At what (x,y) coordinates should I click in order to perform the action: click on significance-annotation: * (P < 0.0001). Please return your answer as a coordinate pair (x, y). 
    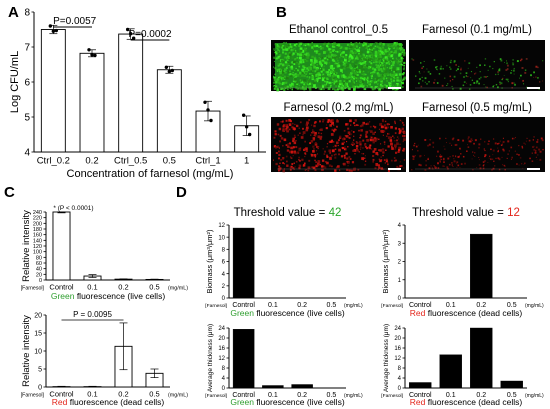
    Looking at the image, I should click on (73, 208).